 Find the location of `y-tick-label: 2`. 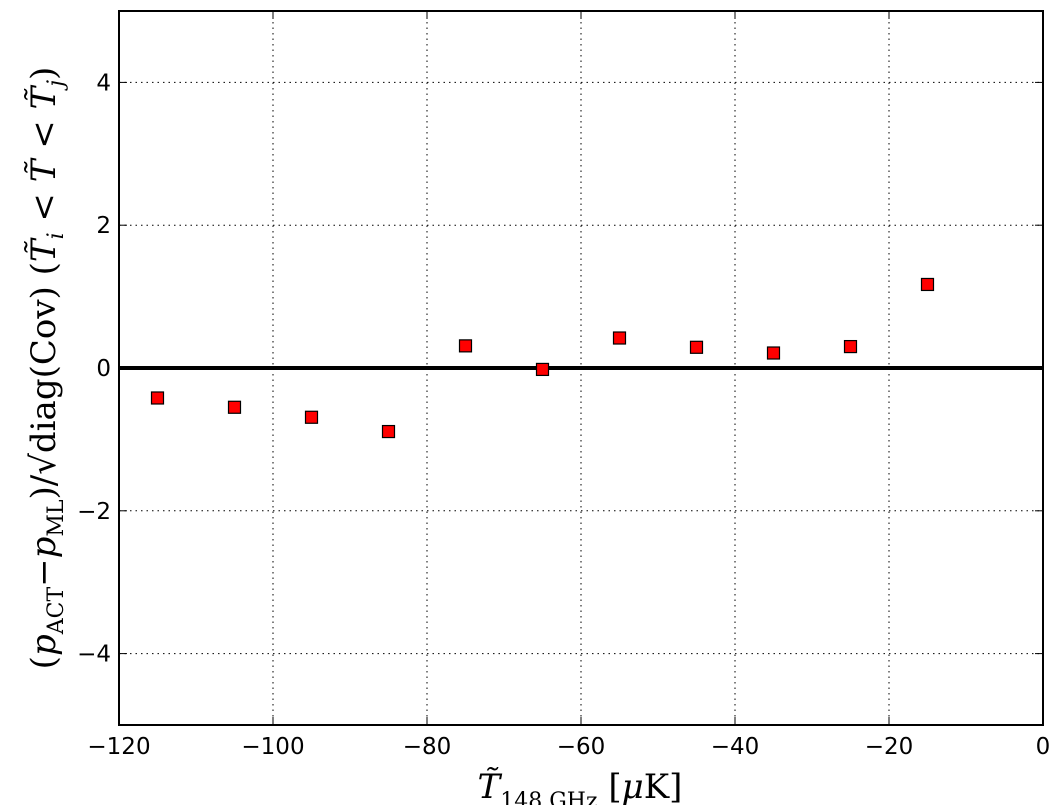

y-tick-label: 2 is located at coordinates (103, 226).